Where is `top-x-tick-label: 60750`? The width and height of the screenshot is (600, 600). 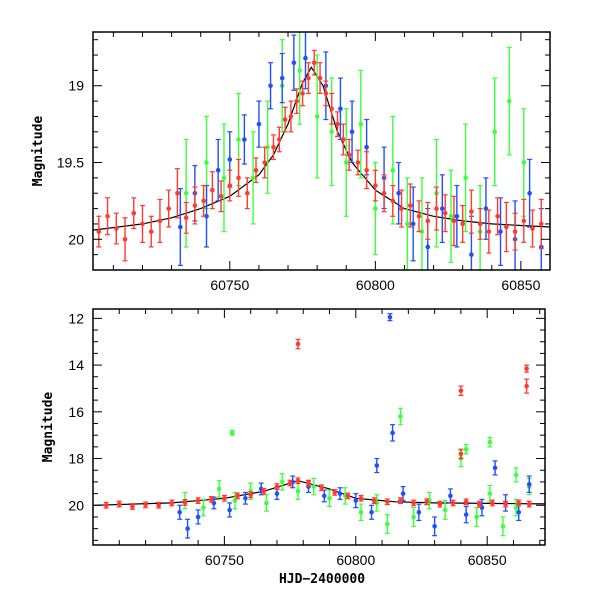
top-x-tick-label: 60750 is located at coordinates (229, 285).